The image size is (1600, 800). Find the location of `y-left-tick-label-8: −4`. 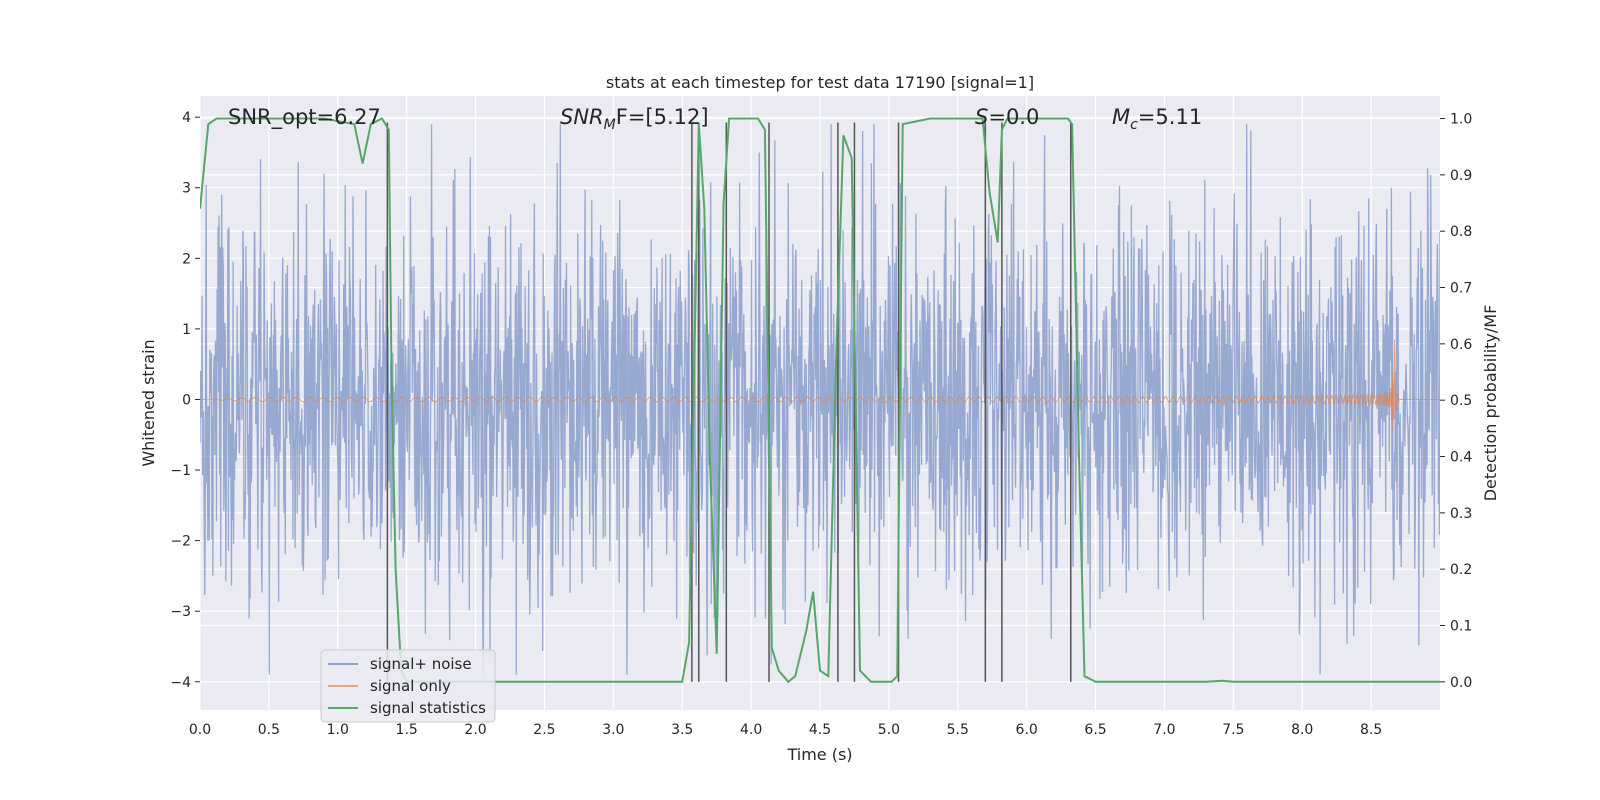

y-left-tick-label-8: −4 is located at coordinates (180, 683).